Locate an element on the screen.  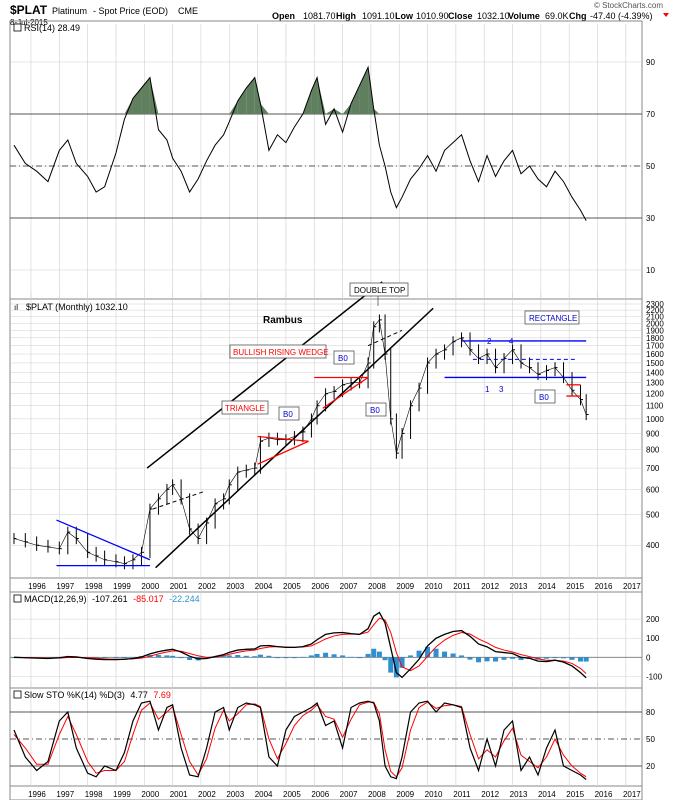
price-xtick-label: 2005 is located at coordinates (292, 586).